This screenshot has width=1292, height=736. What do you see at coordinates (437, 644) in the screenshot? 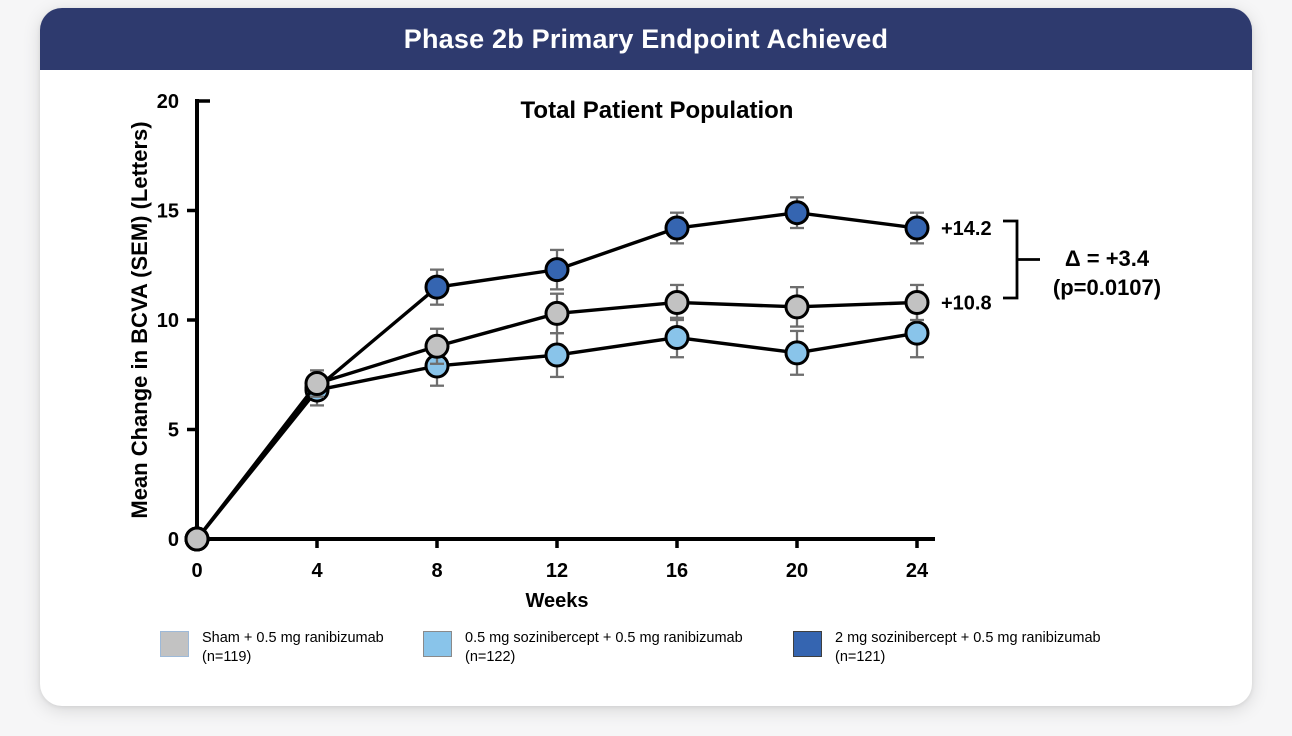
I see `legend-swatch-0-5mg` at bounding box center [437, 644].